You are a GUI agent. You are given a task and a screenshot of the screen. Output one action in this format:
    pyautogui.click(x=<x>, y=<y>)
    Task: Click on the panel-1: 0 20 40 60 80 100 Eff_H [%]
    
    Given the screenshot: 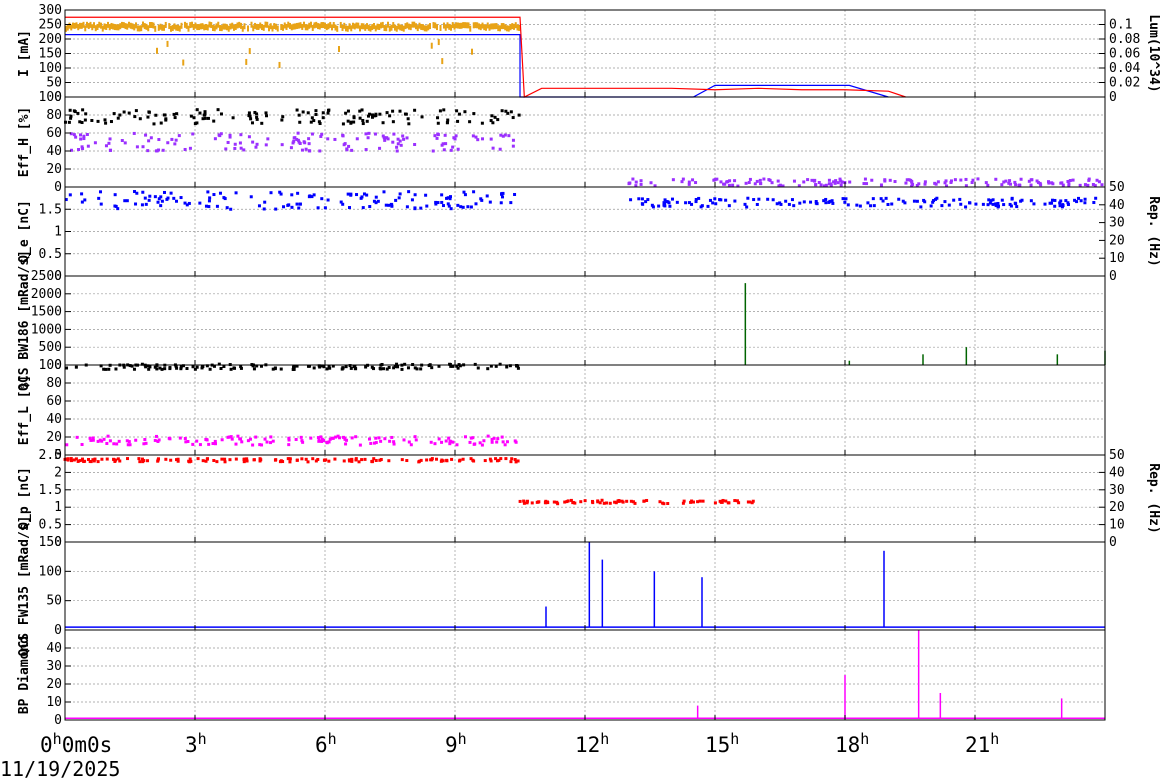 What is the action you would take?
    pyautogui.click(x=561, y=142)
    